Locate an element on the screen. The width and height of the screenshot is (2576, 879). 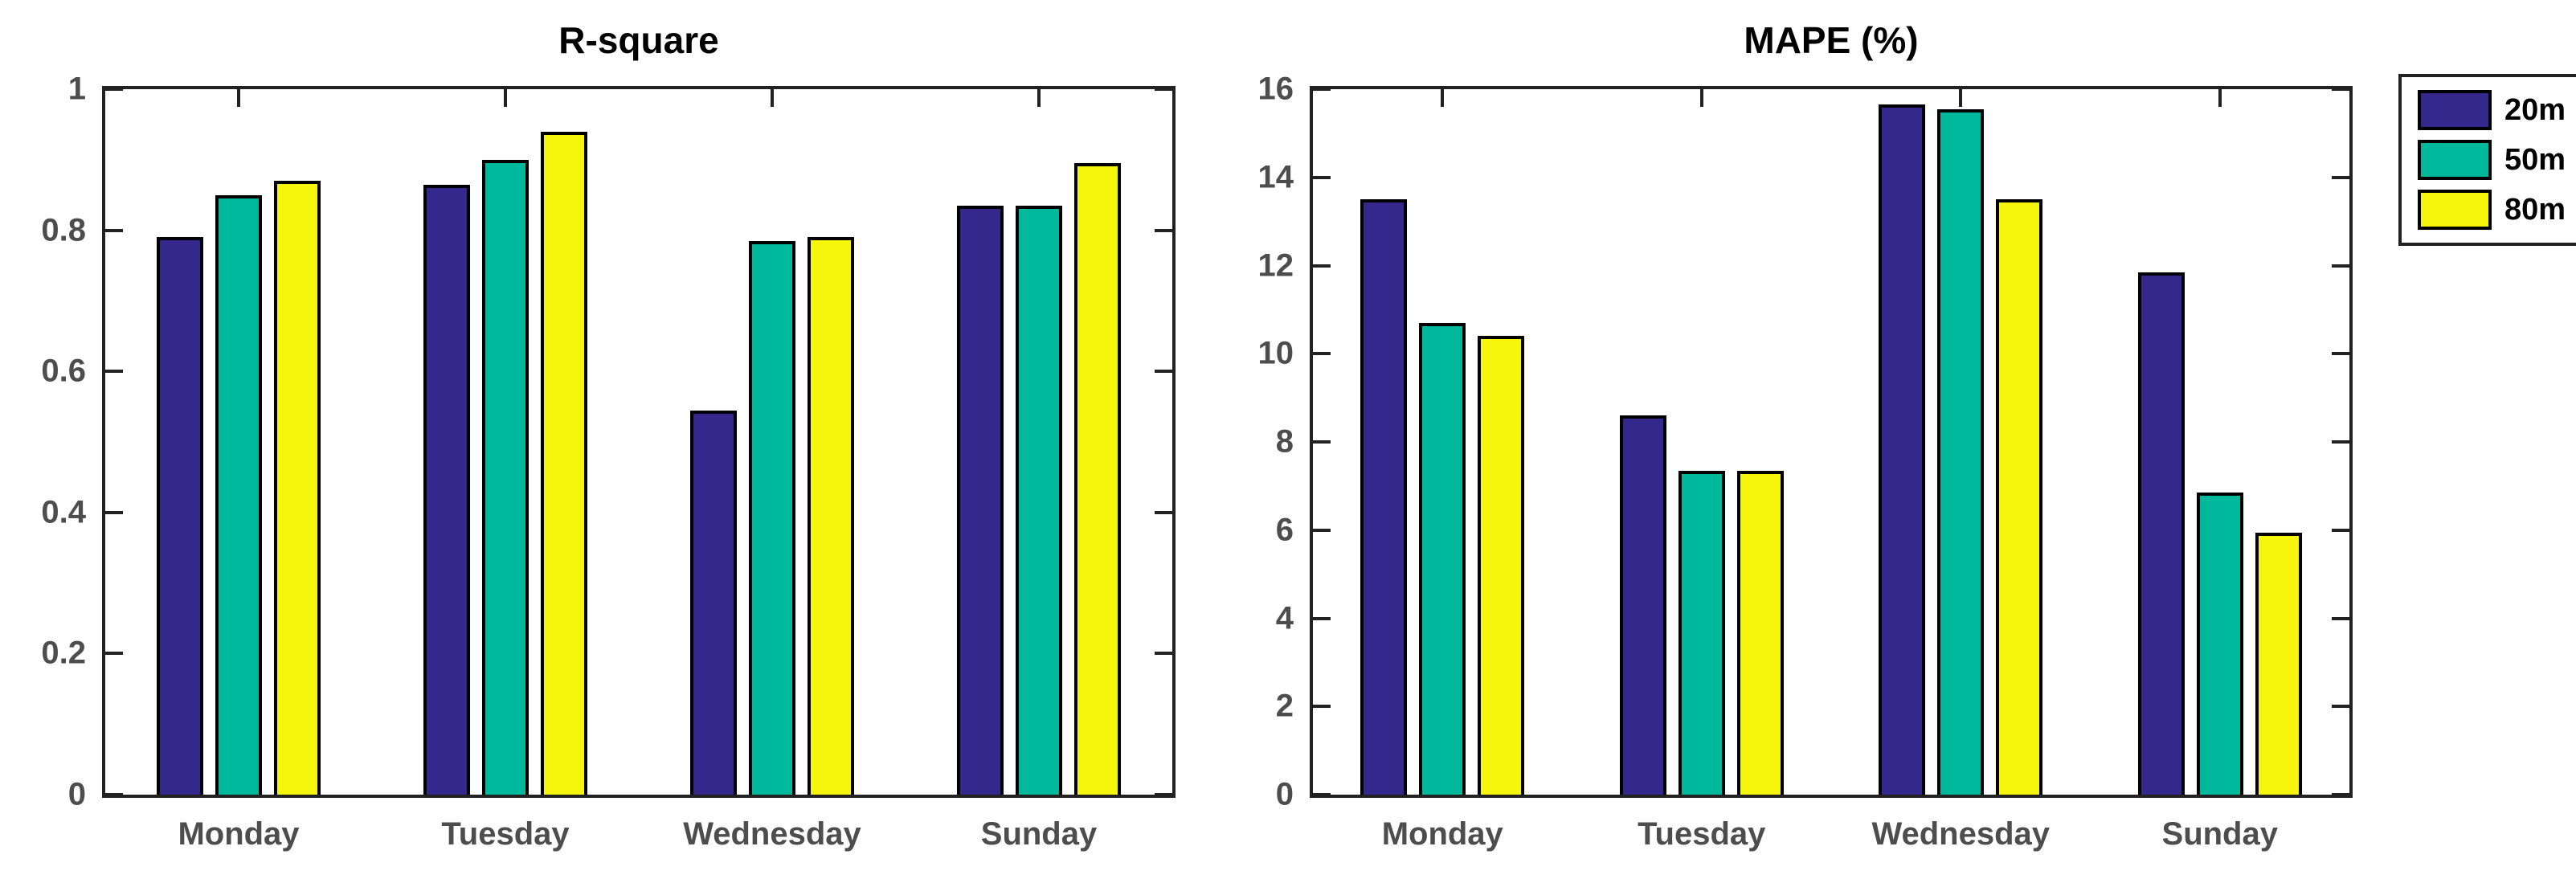
legend-entry-80m: 80m is located at coordinates (2492, 210).